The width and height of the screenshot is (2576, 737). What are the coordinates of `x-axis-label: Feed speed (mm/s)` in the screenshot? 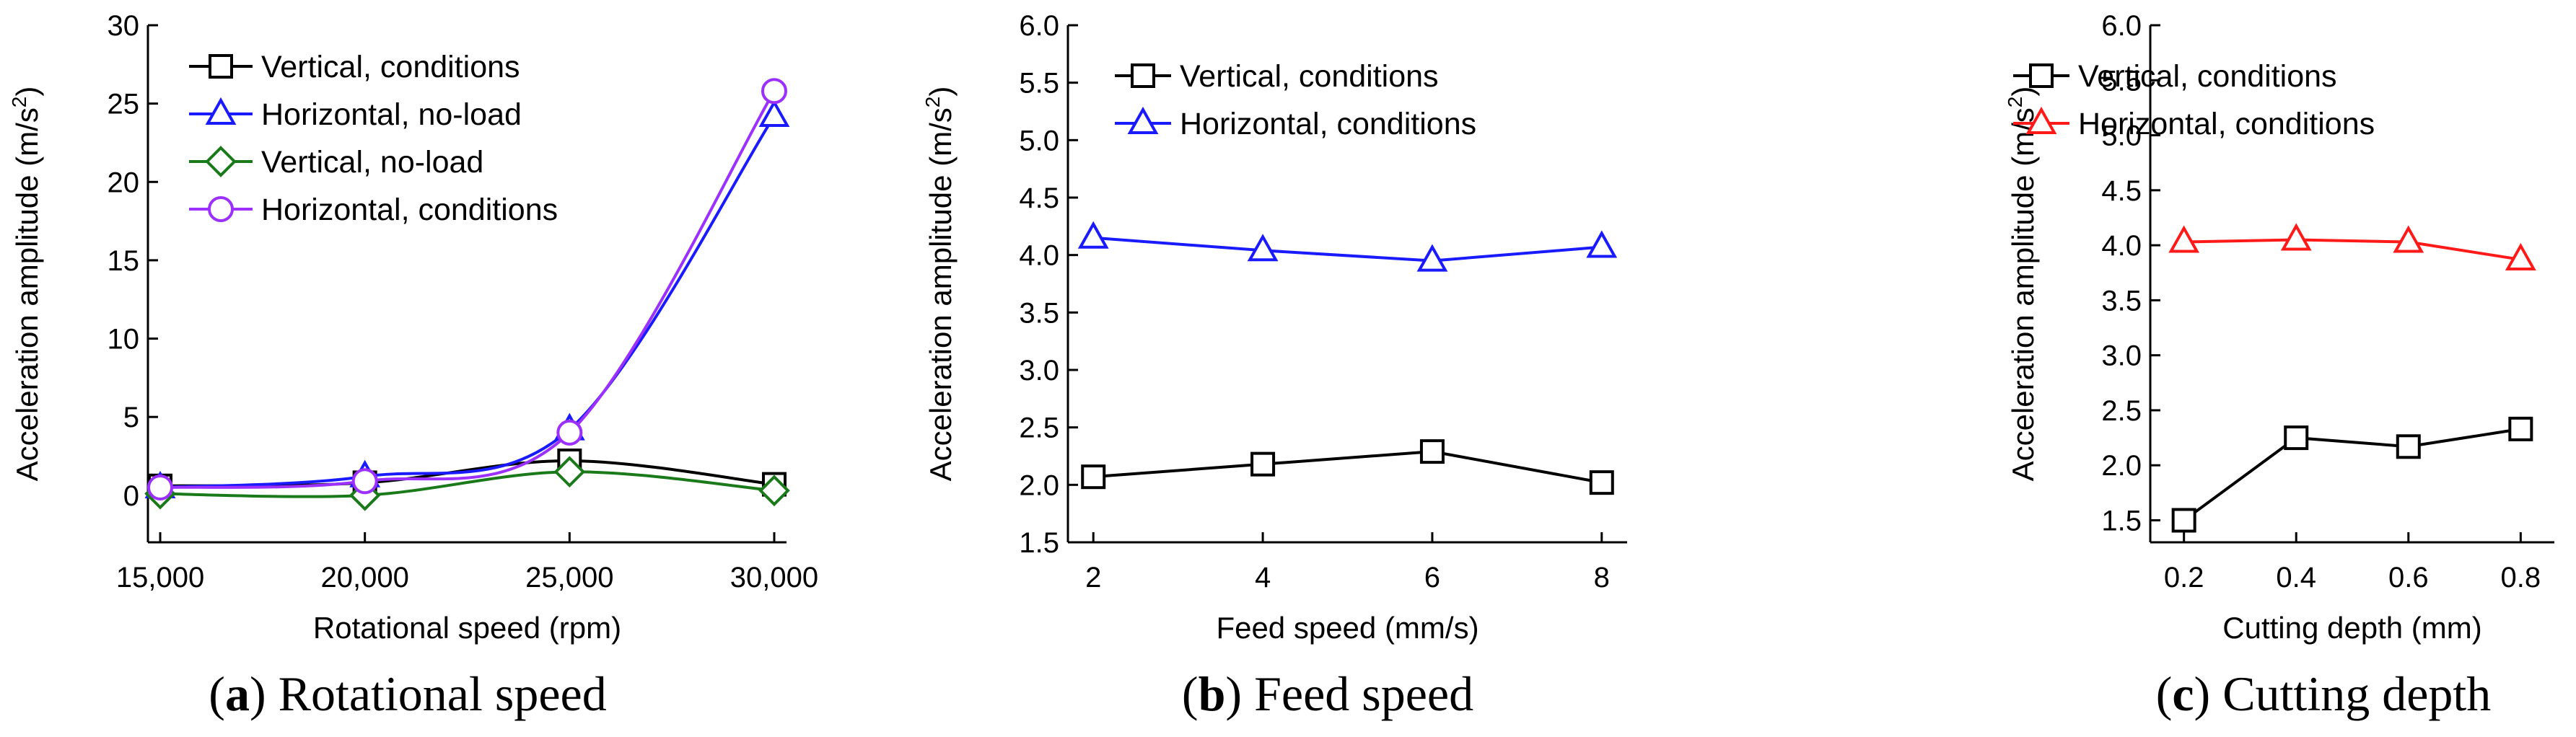 It's located at (1347, 628).